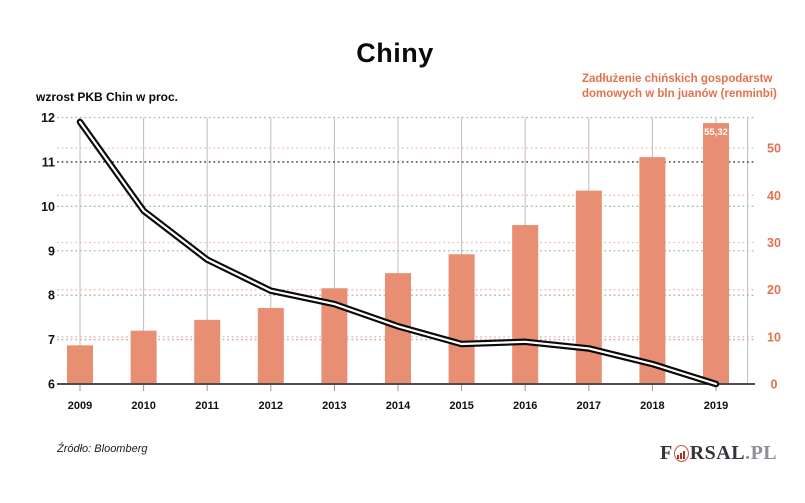 The width and height of the screenshot is (805, 503). I want to click on left-axis-tick-label: 7, so click(51, 340).